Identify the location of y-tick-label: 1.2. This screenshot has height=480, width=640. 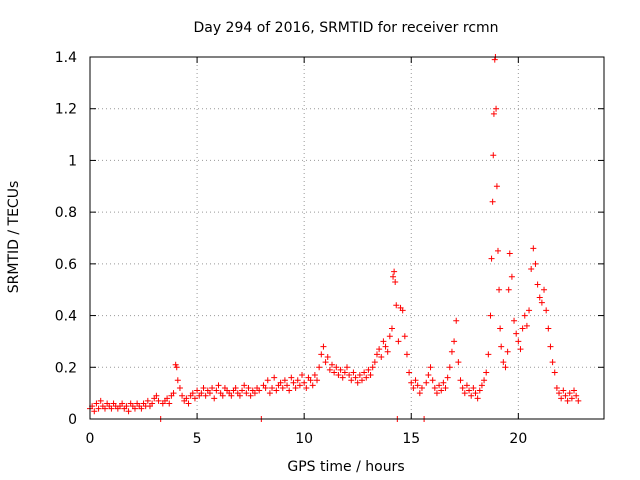
(66, 110).